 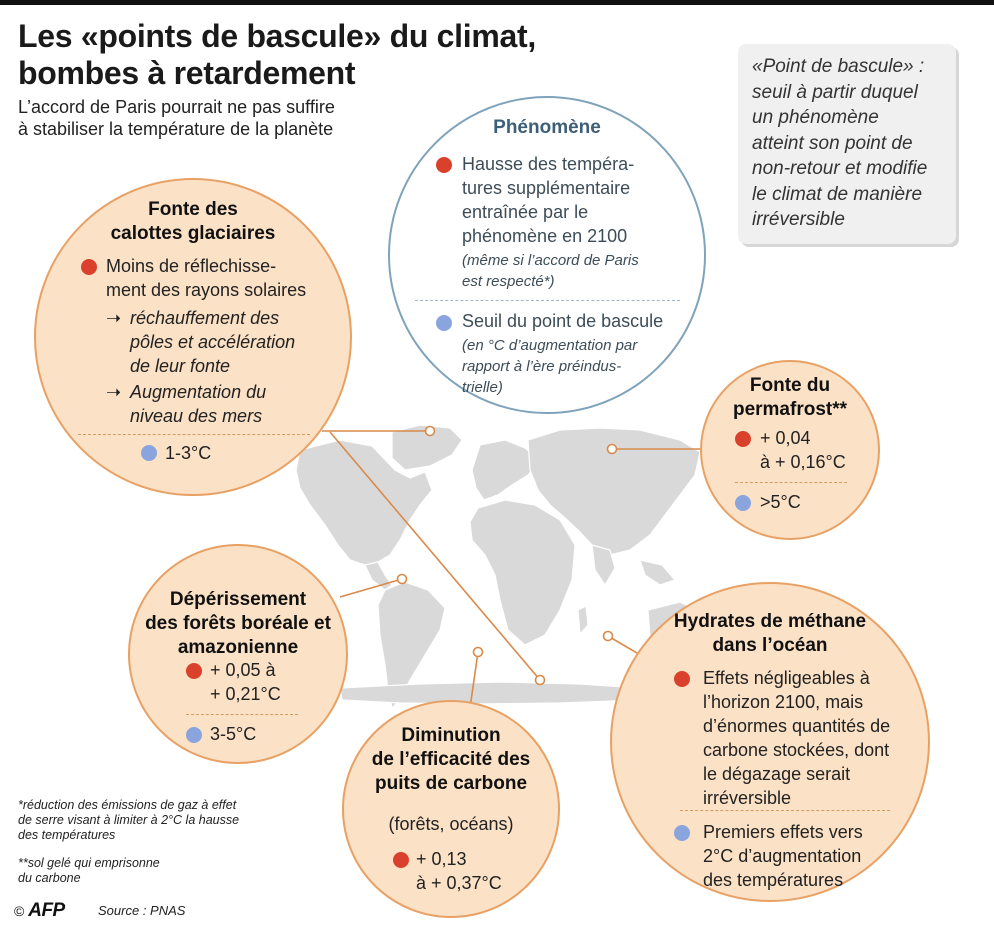 What do you see at coordinates (785, 810) in the screenshot?
I see `methane-divider` at bounding box center [785, 810].